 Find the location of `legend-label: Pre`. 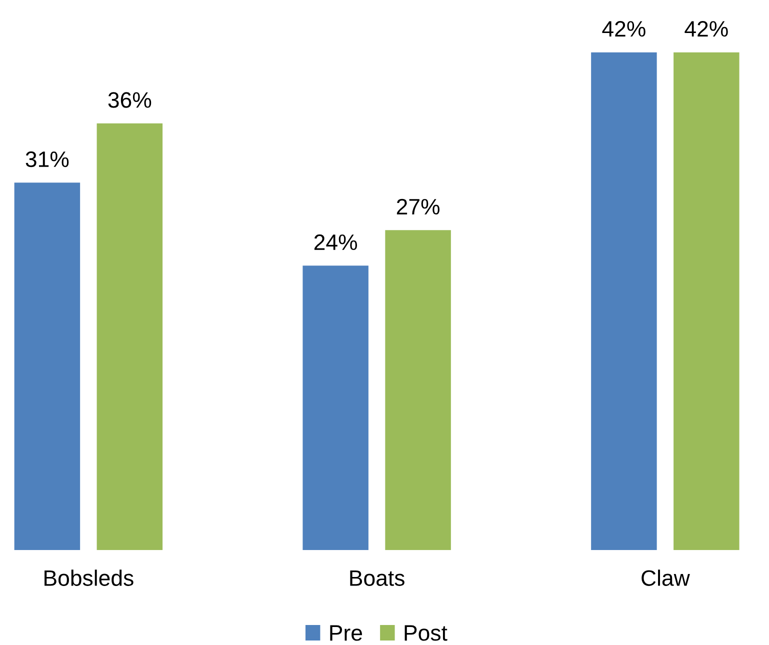

legend-label: Pre is located at coordinates (346, 633).